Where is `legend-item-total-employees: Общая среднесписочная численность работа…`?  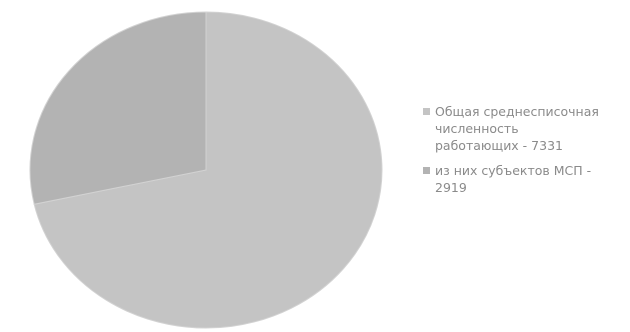
legend-item-total-employees: Общая среднесписочная численность работа… is located at coordinates (525, 128).